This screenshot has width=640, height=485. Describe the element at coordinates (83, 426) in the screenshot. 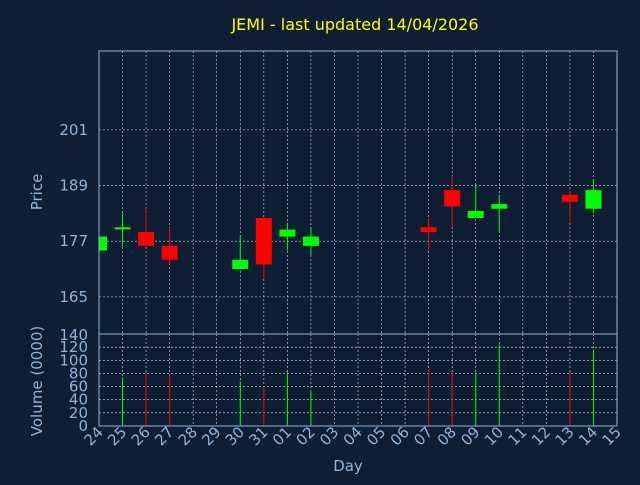

I see `volume-tick-label: 0` at that location.